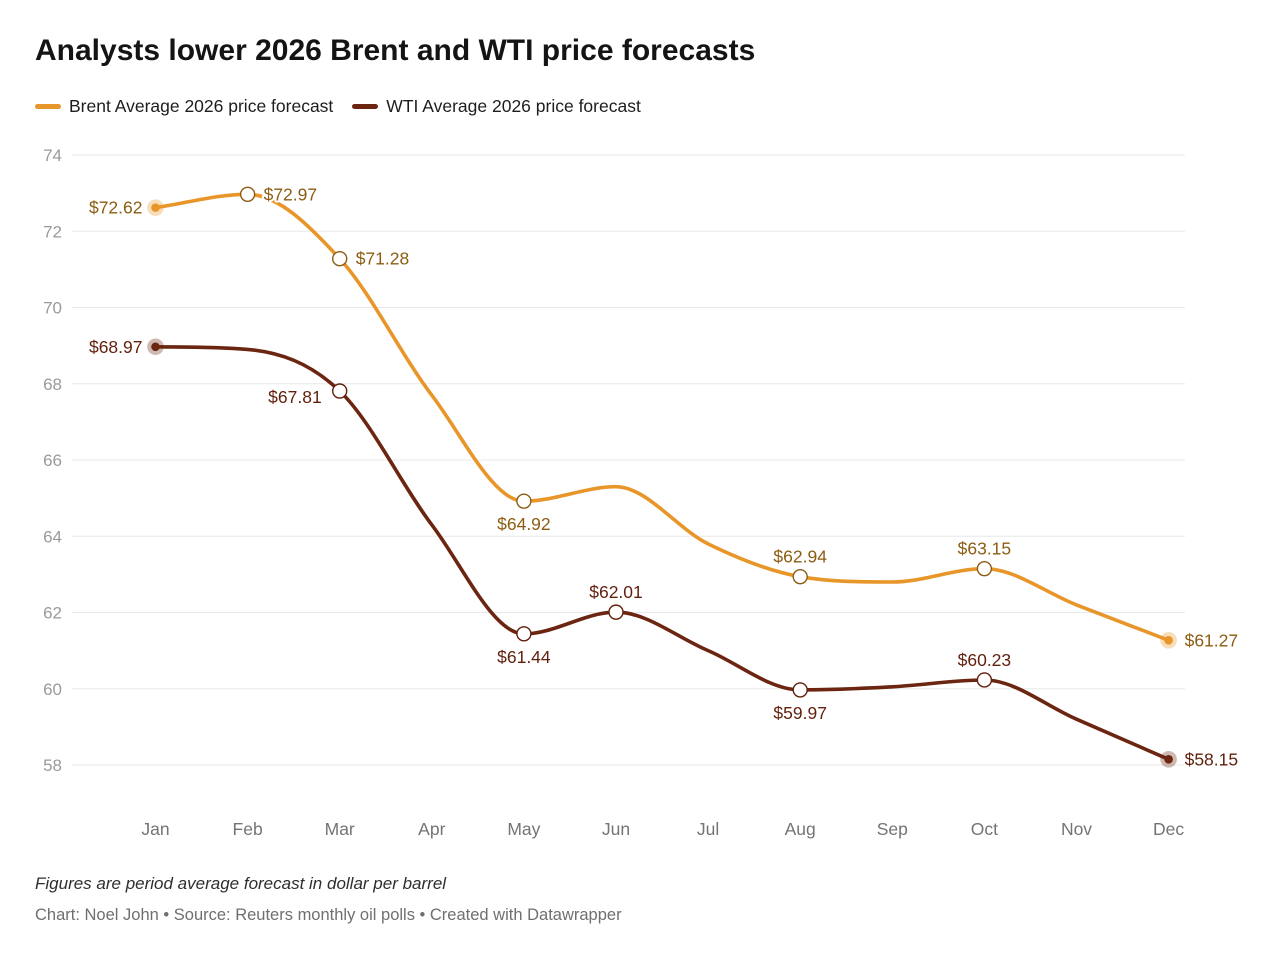  I want to click on x-tick-label: Jan, so click(155, 829).